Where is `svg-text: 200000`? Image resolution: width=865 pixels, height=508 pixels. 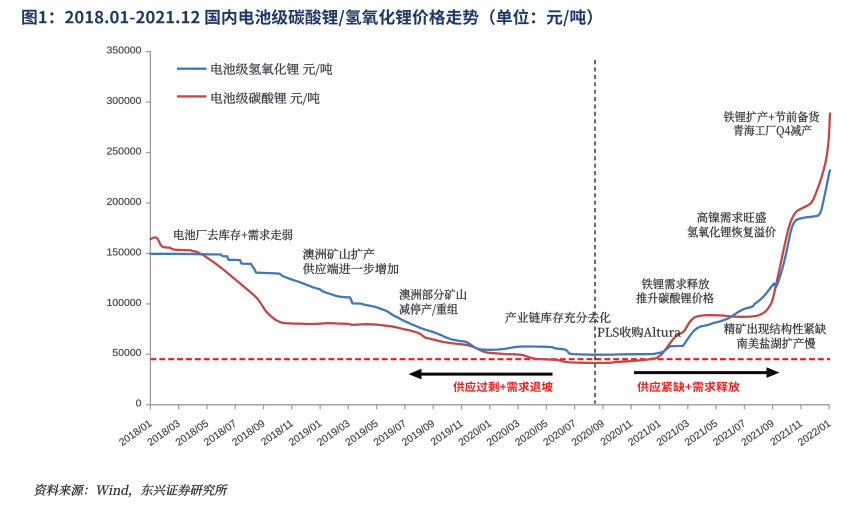
svg-text: 200000 is located at coordinates (123, 202).